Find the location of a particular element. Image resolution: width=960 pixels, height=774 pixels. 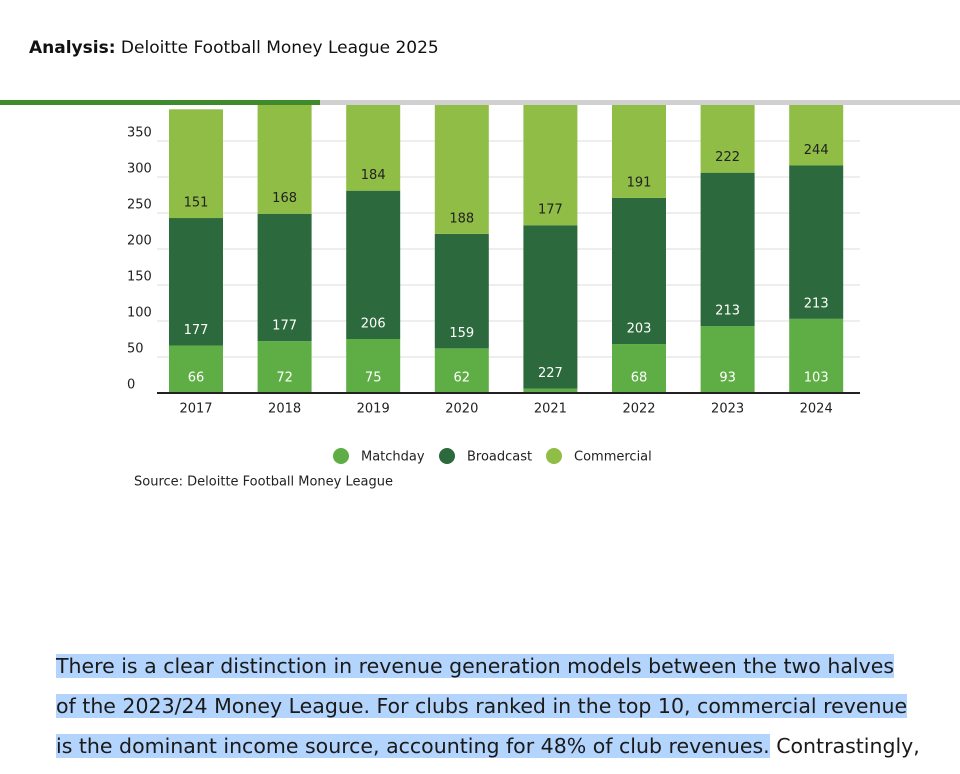

x-tick-label: 2021 is located at coordinates (550, 409).